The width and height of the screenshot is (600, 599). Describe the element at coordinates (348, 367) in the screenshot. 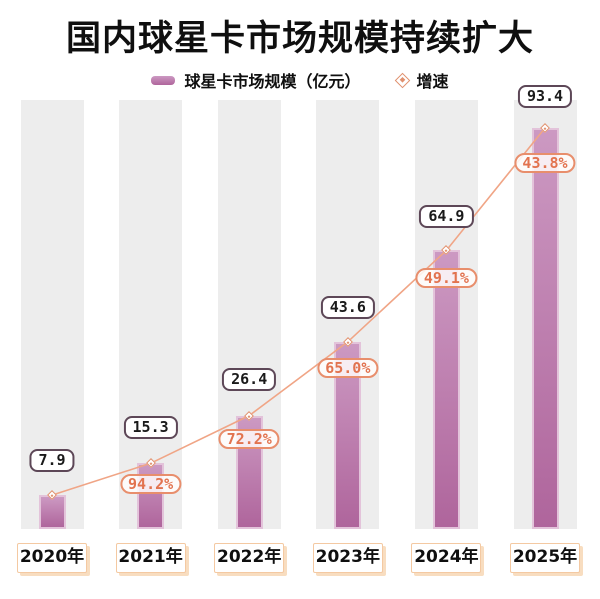

I see `growth-rate-label: 65.0%` at that location.